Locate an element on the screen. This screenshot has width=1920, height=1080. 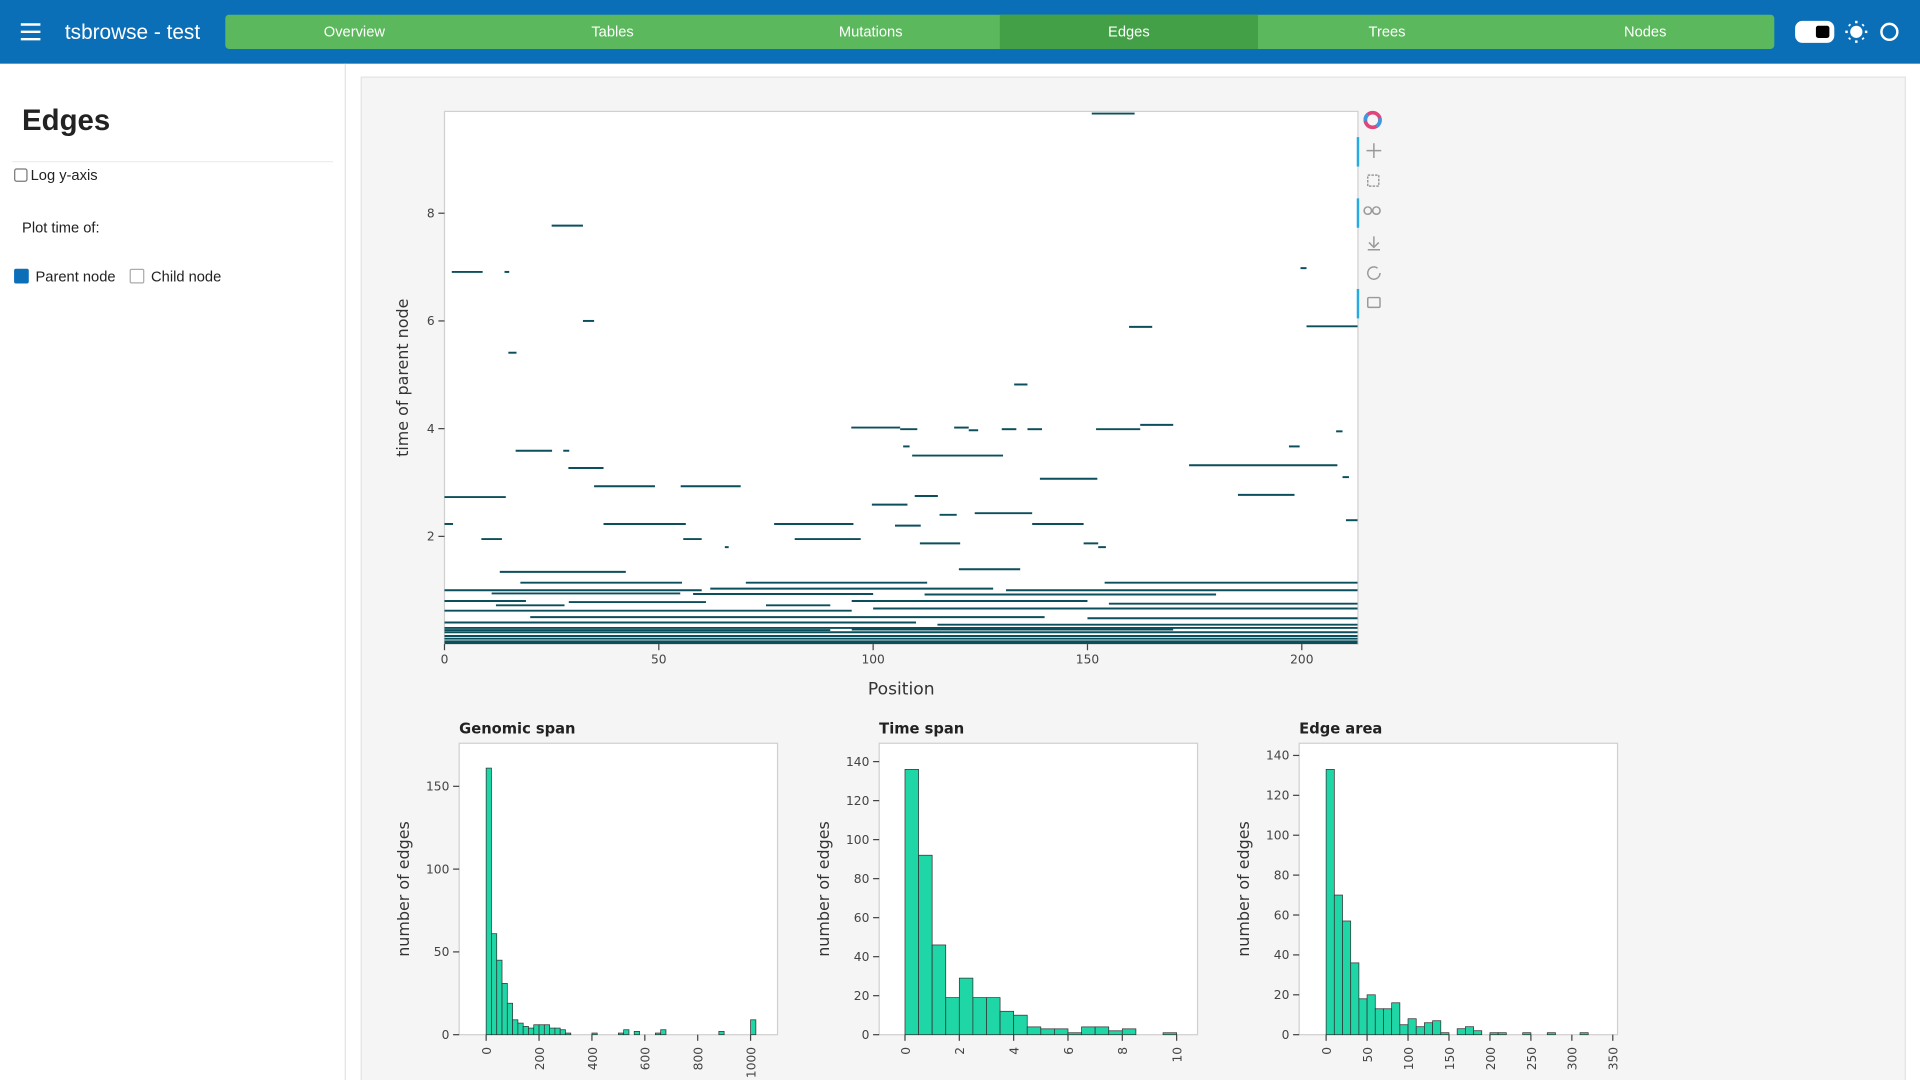
x-tick-label: 10 is located at coordinates (1178, 1055).